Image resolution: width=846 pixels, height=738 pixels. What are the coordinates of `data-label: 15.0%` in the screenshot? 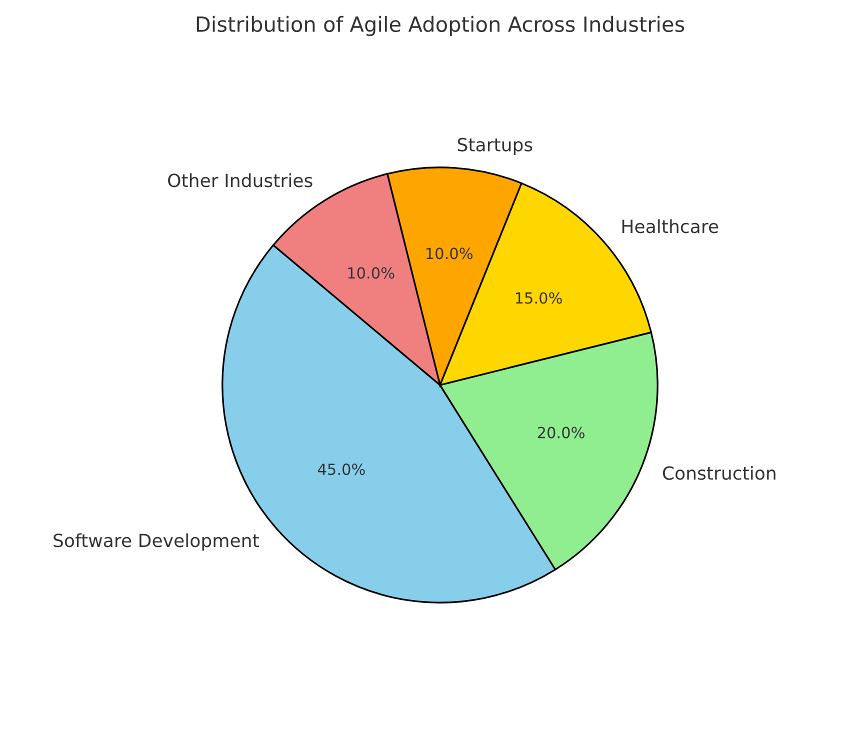 It's located at (539, 298).